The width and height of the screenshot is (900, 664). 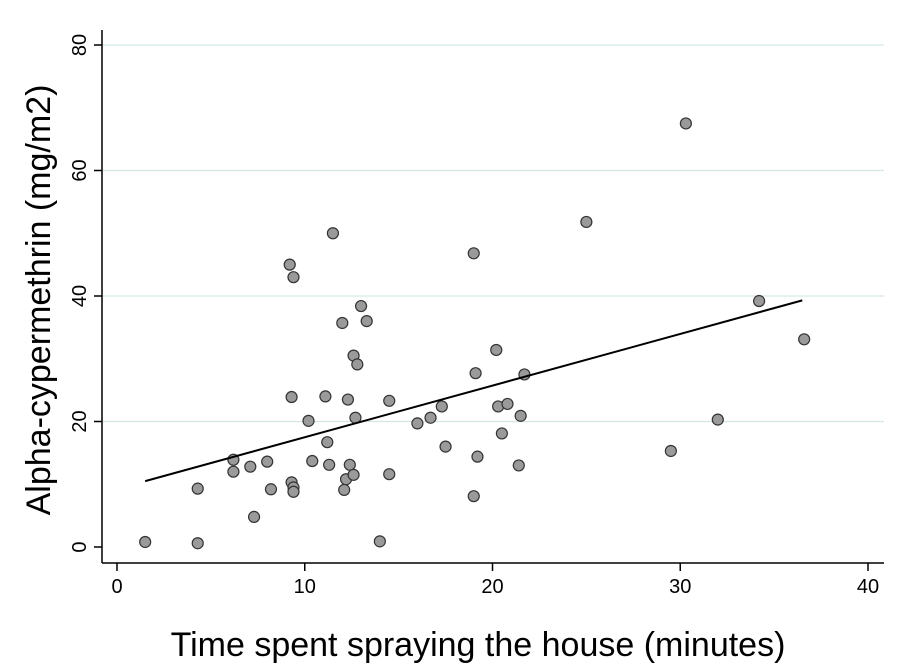 What do you see at coordinates (80, 170) in the screenshot?
I see `y-tick-label-60: 60` at bounding box center [80, 170].